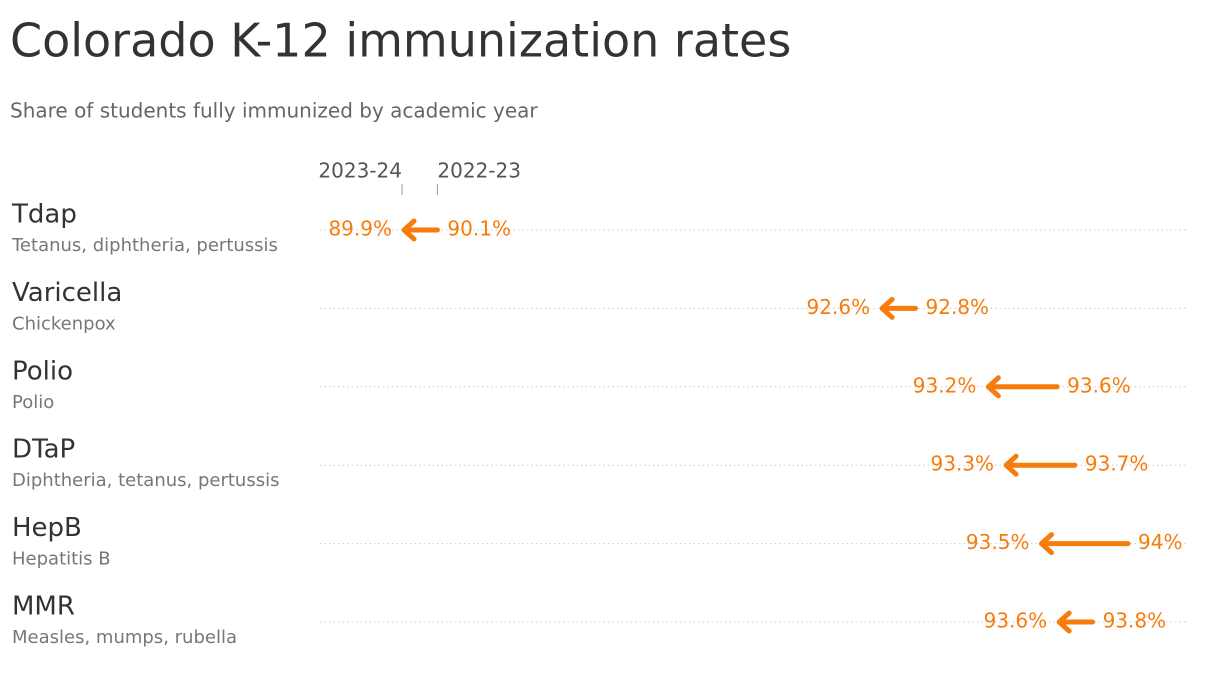  I want to click on value-label: 92.8%, so click(958, 307).